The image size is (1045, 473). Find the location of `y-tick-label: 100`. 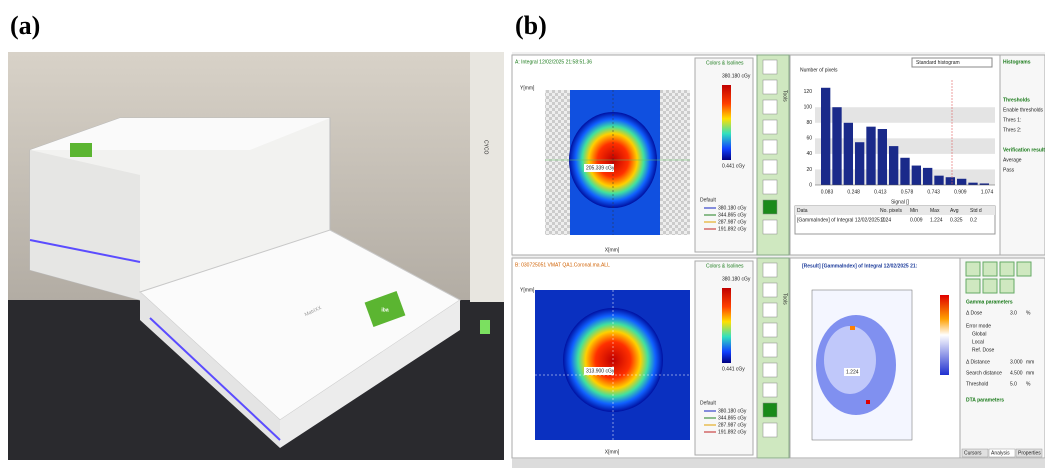

y-tick-label: 100 is located at coordinates (808, 108).